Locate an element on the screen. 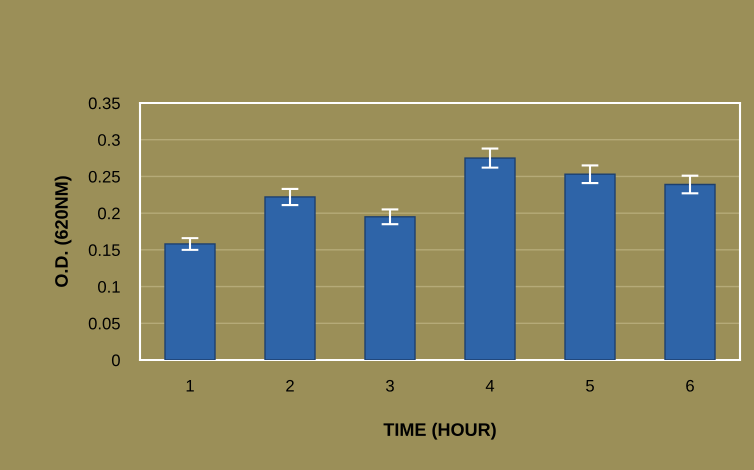  x-tick-label: 5 is located at coordinates (590, 386).